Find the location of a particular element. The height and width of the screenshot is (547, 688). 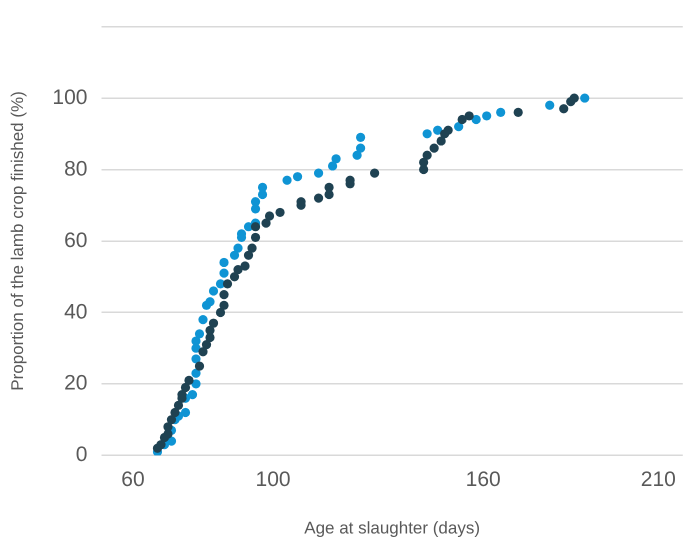

x-tick-label: 100 is located at coordinates (273, 479).